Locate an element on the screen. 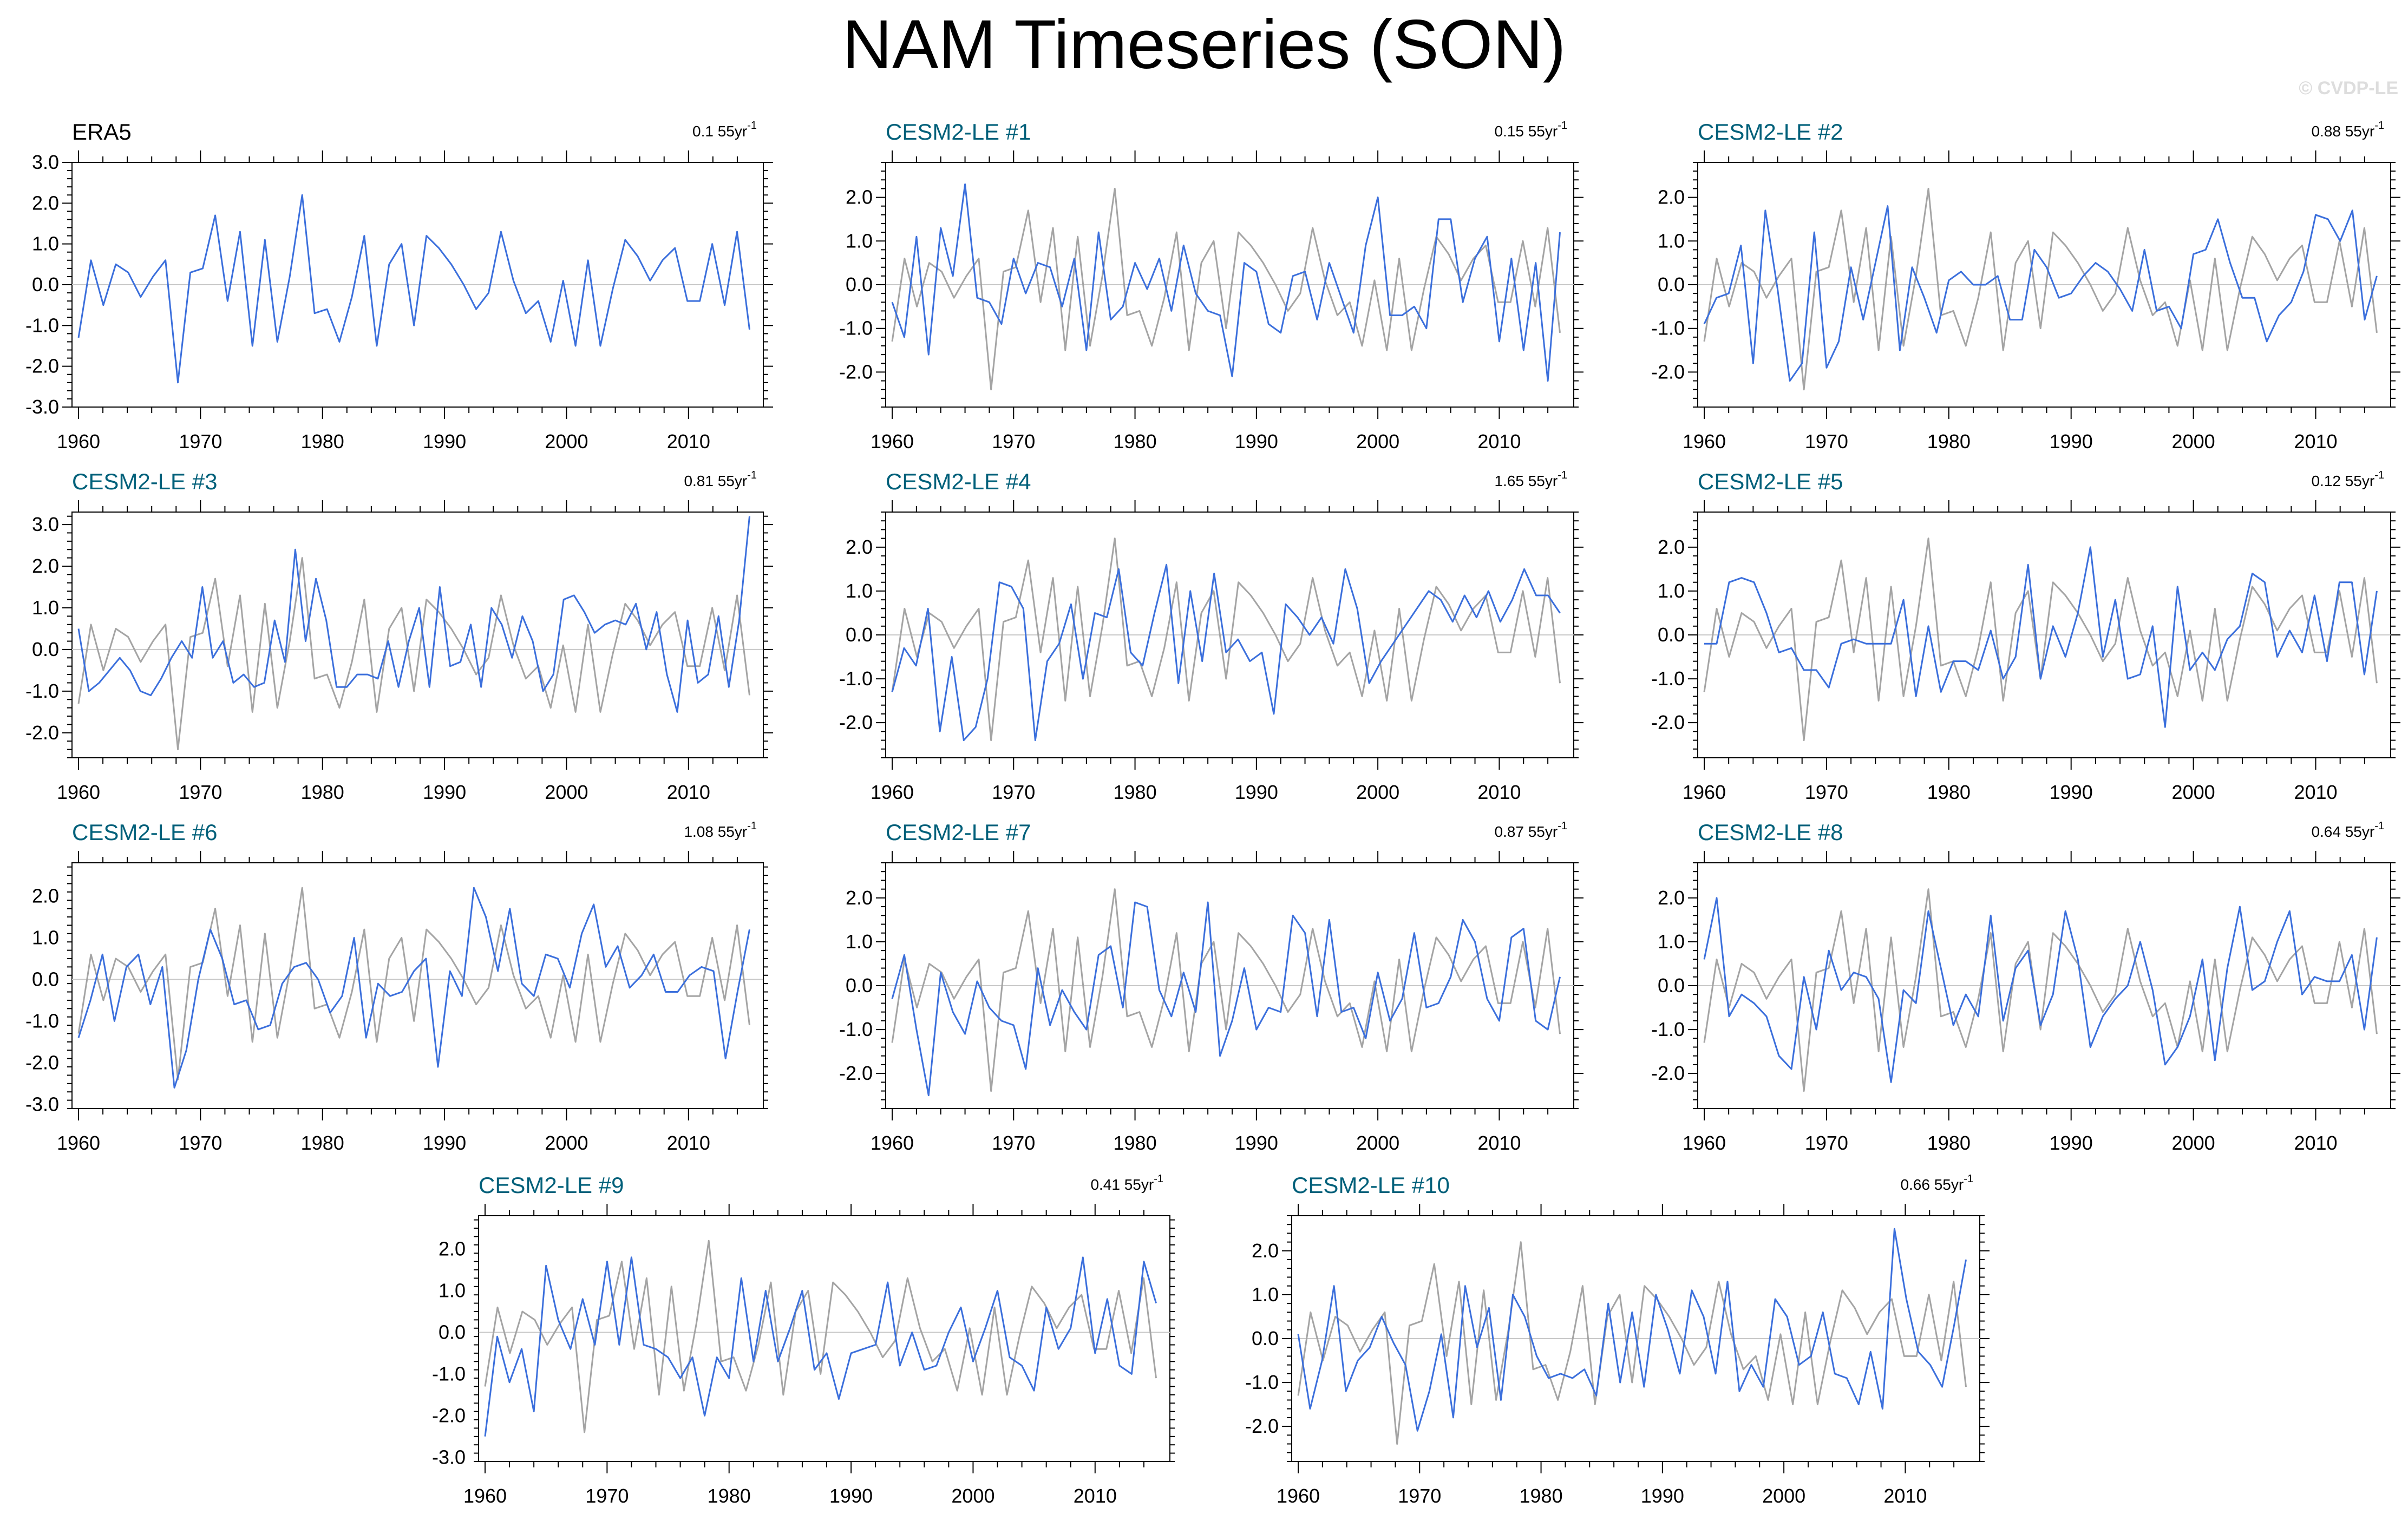 The width and height of the screenshot is (2408, 1521). panel-title: CESM2-LE #2 is located at coordinates (1770, 132).